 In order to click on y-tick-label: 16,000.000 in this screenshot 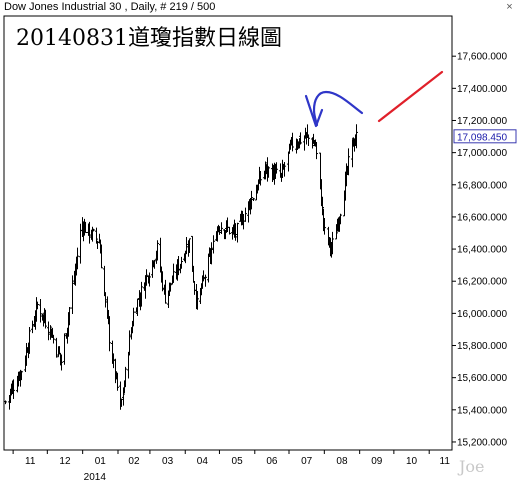, I will do `click(482, 314)`.